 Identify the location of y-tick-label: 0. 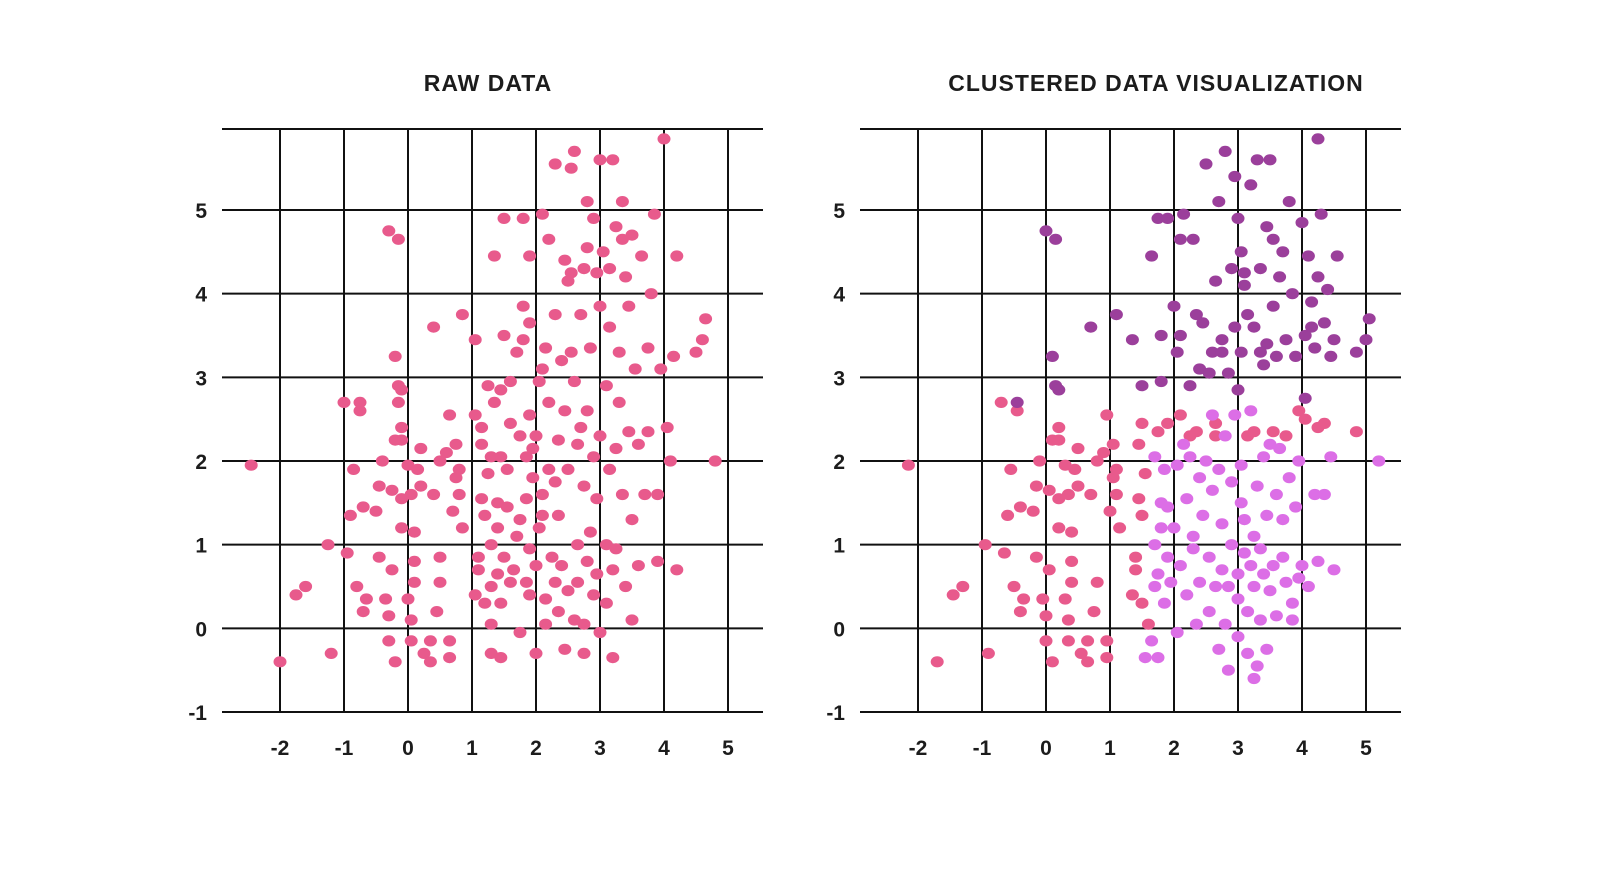
(839, 629).